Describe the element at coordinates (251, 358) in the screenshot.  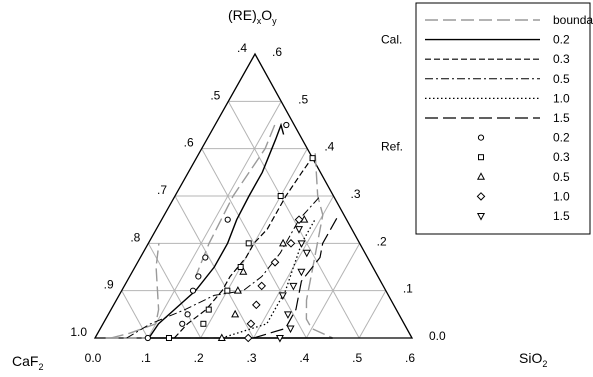
I see `bottom-tick-label: .3` at that location.